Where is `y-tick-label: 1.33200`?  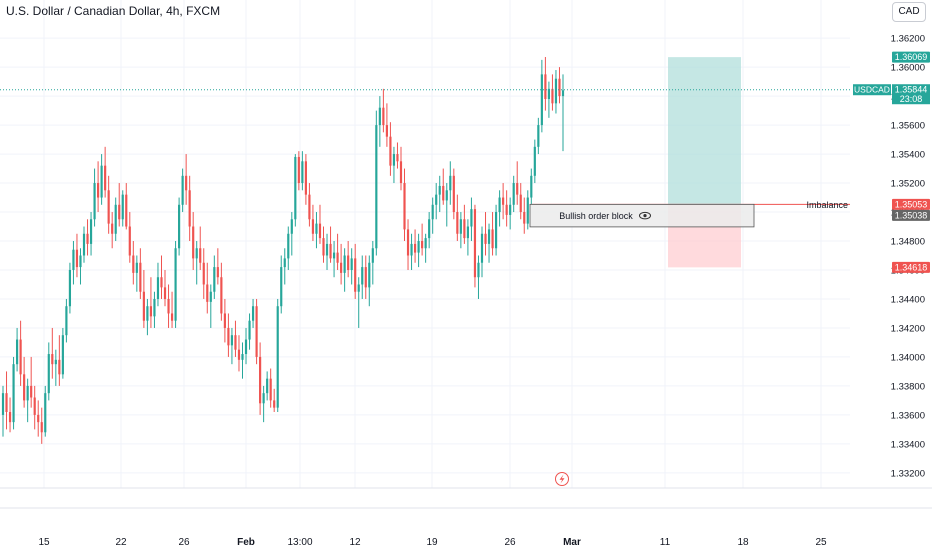 y-tick-label: 1.33200 is located at coordinates (908, 473).